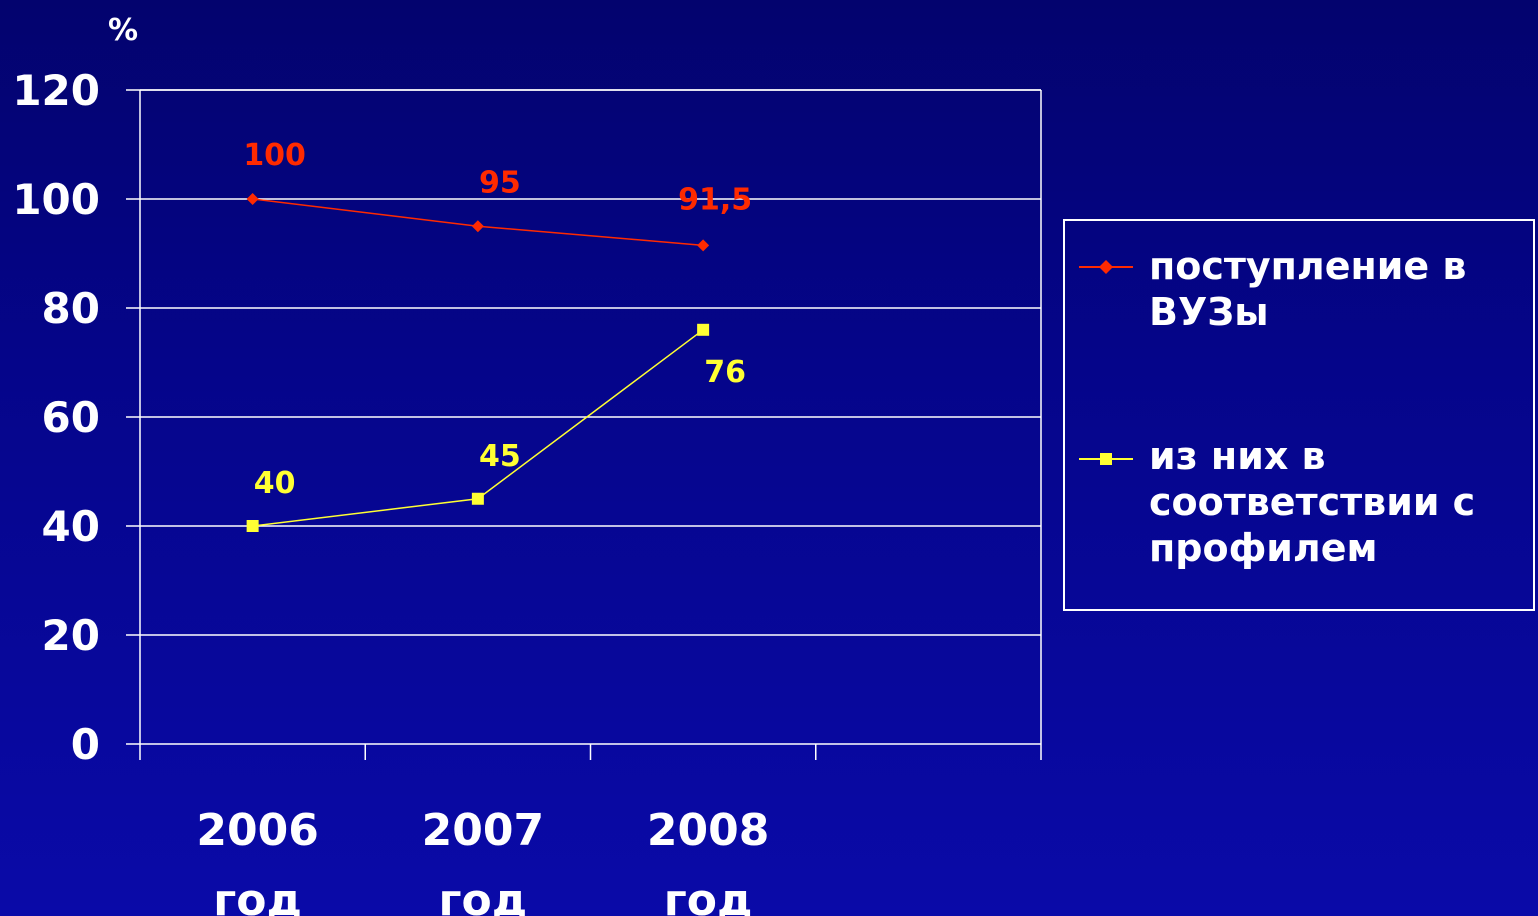 Image resolution: width=1538 pixels, height=916 pixels. I want to click on x-tick-label: 2008, so click(708, 830).